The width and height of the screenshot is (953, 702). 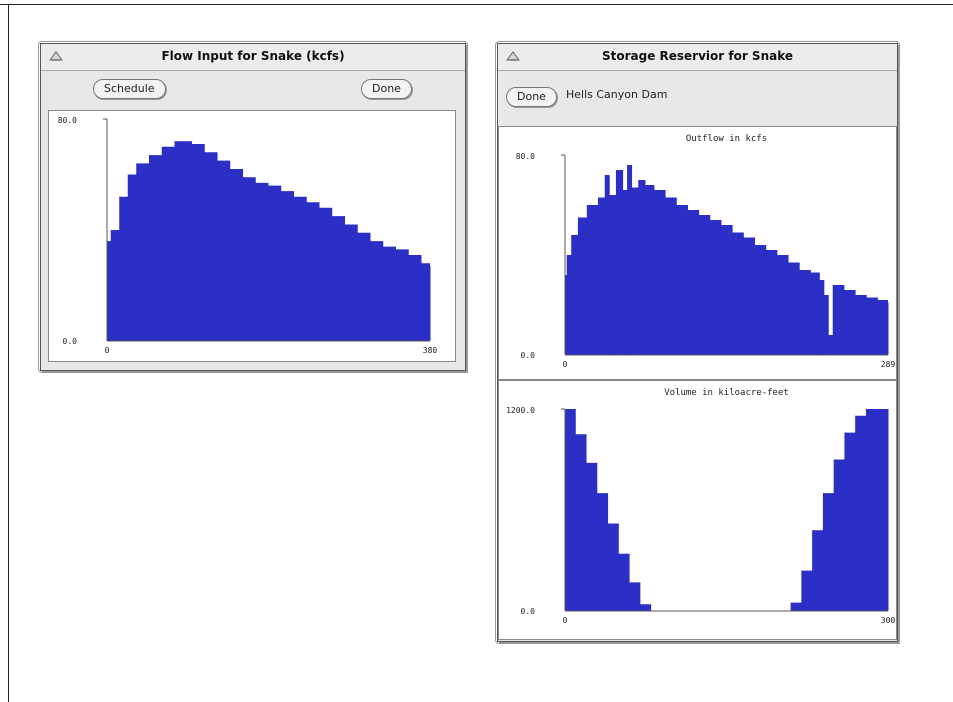 I want to click on x-tick-label: 289, so click(x=888, y=364).